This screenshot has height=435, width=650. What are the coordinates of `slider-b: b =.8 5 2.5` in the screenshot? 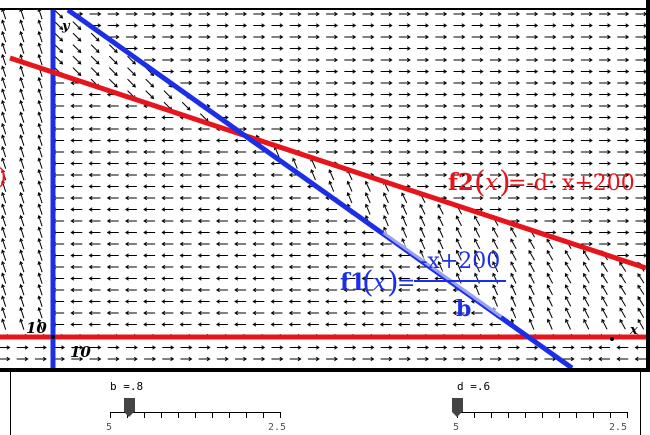 It's located at (196, 407).